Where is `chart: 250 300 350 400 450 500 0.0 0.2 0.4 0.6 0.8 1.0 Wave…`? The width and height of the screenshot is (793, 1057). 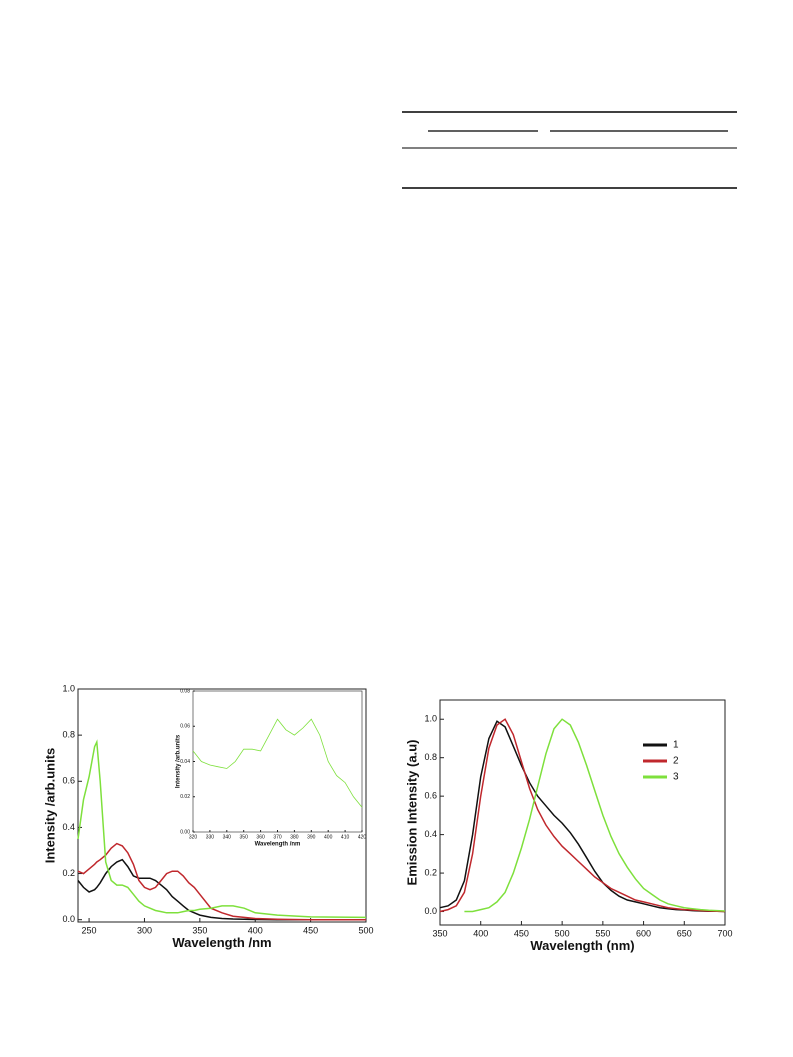
chart: 250 300 350 400 450 500 0.0 0.2 0.4 0.6 0.8 1.0 Wave… is located at coordinates (207, 816).